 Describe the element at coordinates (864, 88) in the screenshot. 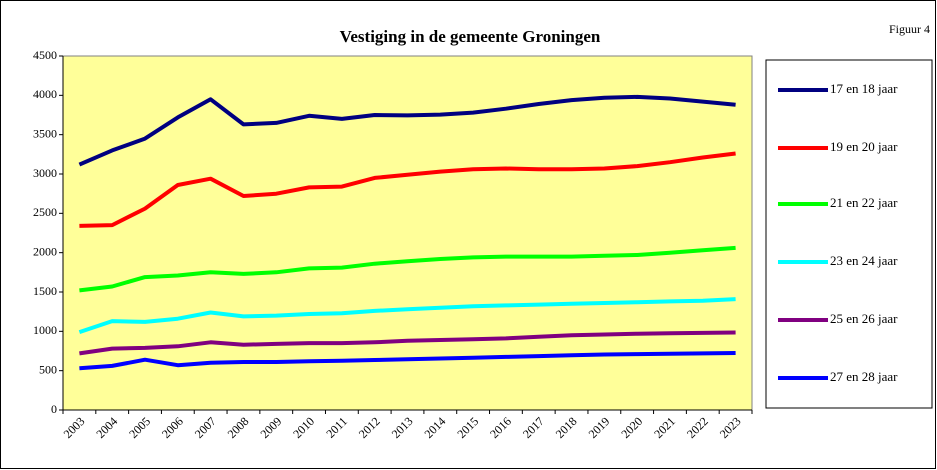

I see `legend-label: 17 en 18 jaar` at that location.